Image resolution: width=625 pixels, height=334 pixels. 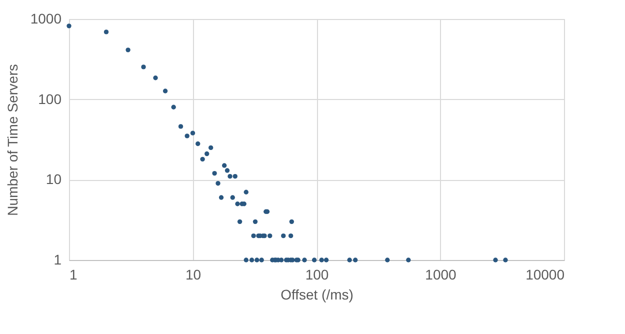 I want to click on y-tick-label: 100, so click(x=50, y=98).